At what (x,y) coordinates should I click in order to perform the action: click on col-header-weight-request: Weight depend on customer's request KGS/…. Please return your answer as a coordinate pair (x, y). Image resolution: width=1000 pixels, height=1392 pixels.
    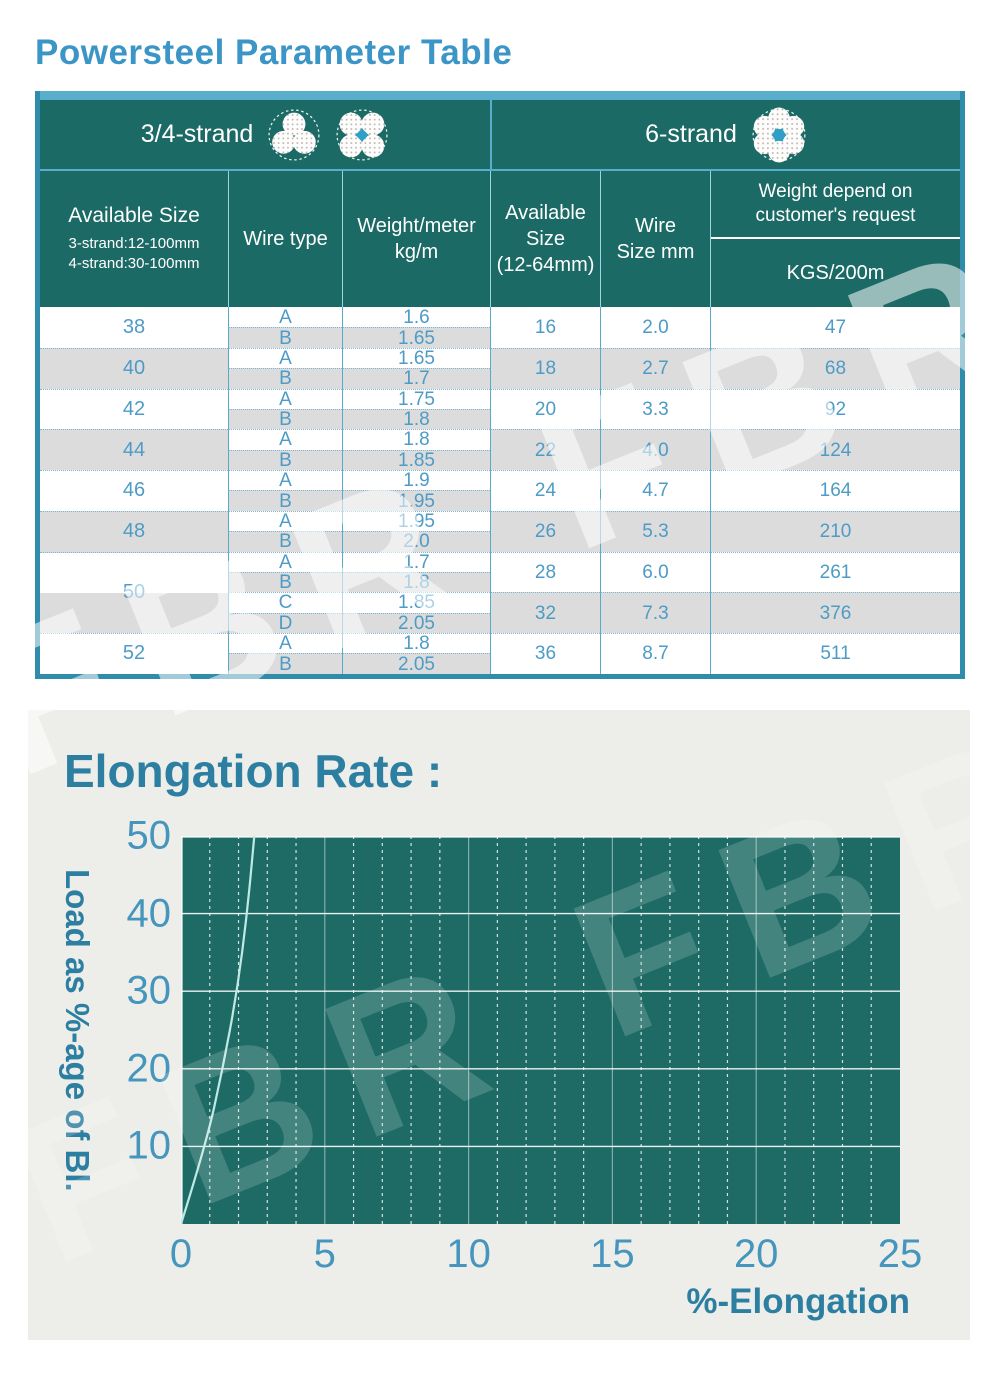
    Looking at the image, I should click on (835, 239).